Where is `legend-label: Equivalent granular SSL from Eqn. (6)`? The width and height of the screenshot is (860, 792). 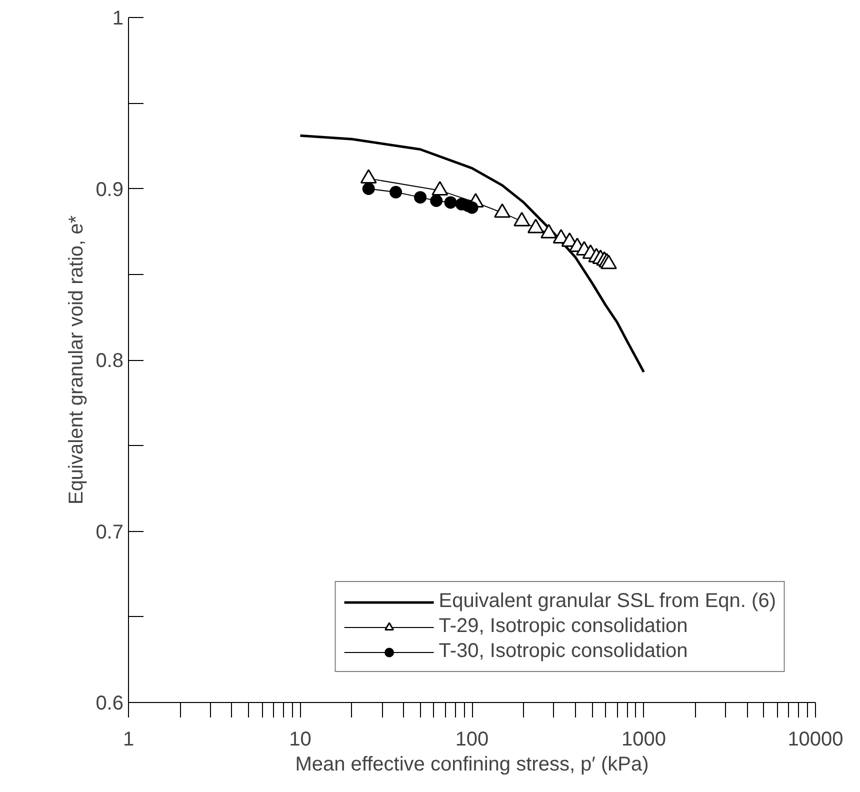 legend-label: Equivalent granular SSL from Eqn. (6) is located at coordinates (607, 601).